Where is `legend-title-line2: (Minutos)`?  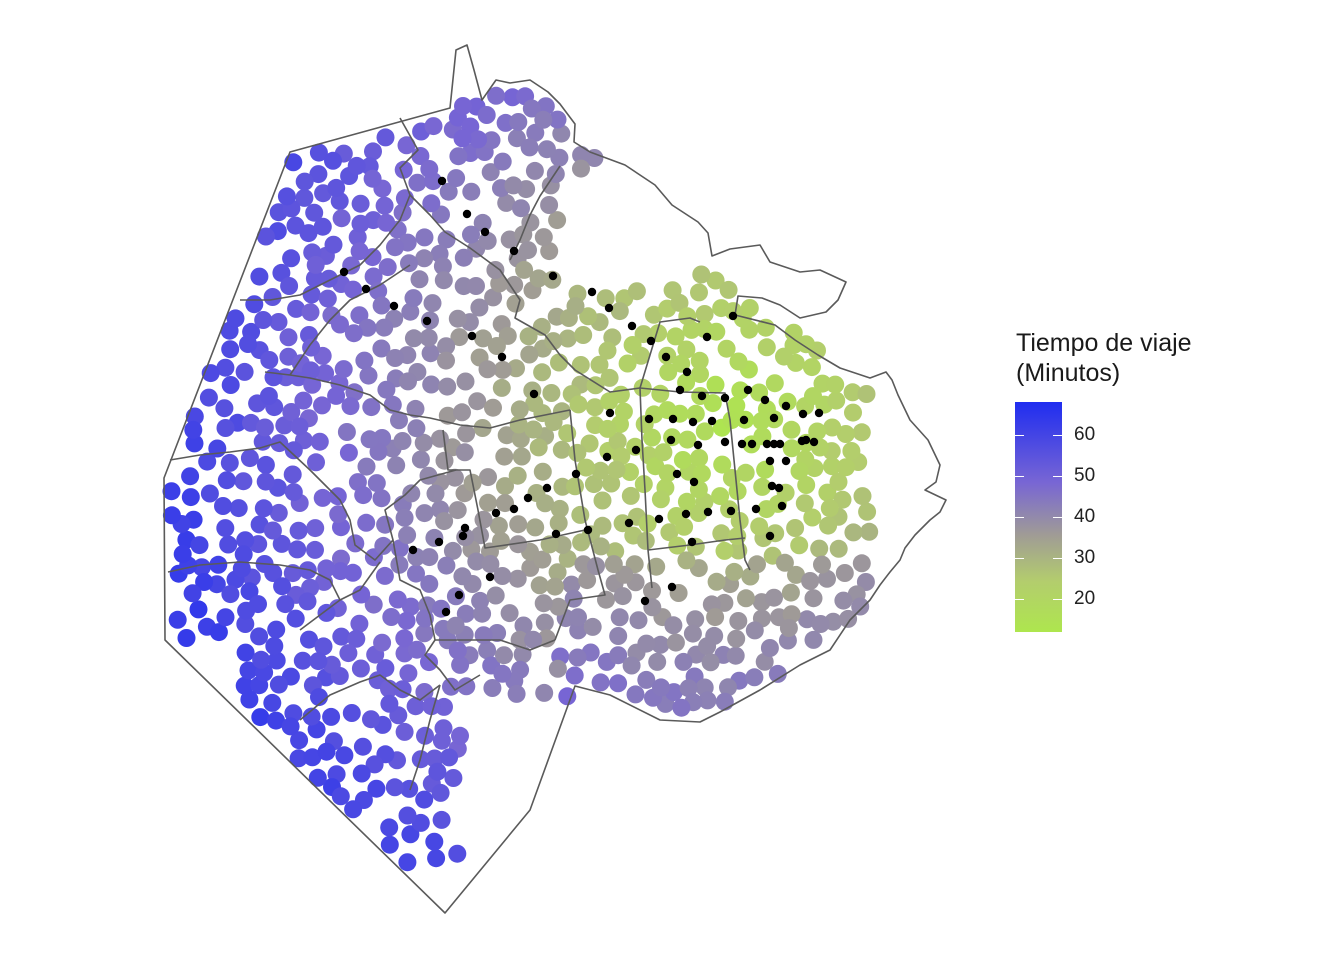 legend-title-line2: (Minutos) is located at coordinates (1068, 373).